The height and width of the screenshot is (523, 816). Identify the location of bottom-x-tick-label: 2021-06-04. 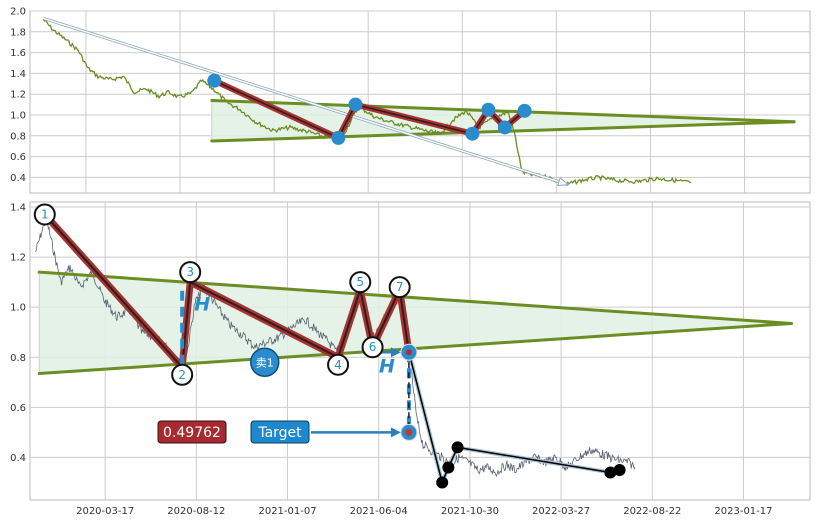
(379, 511).